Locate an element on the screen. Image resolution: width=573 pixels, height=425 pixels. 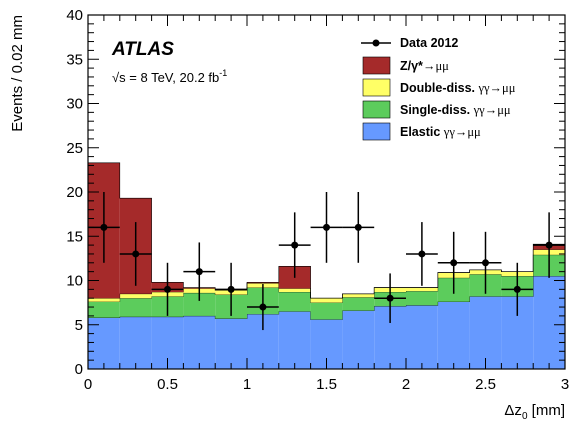
legend-single-diss-label: Single-diss. γγ→μμ is located at coordinates (455, 110).